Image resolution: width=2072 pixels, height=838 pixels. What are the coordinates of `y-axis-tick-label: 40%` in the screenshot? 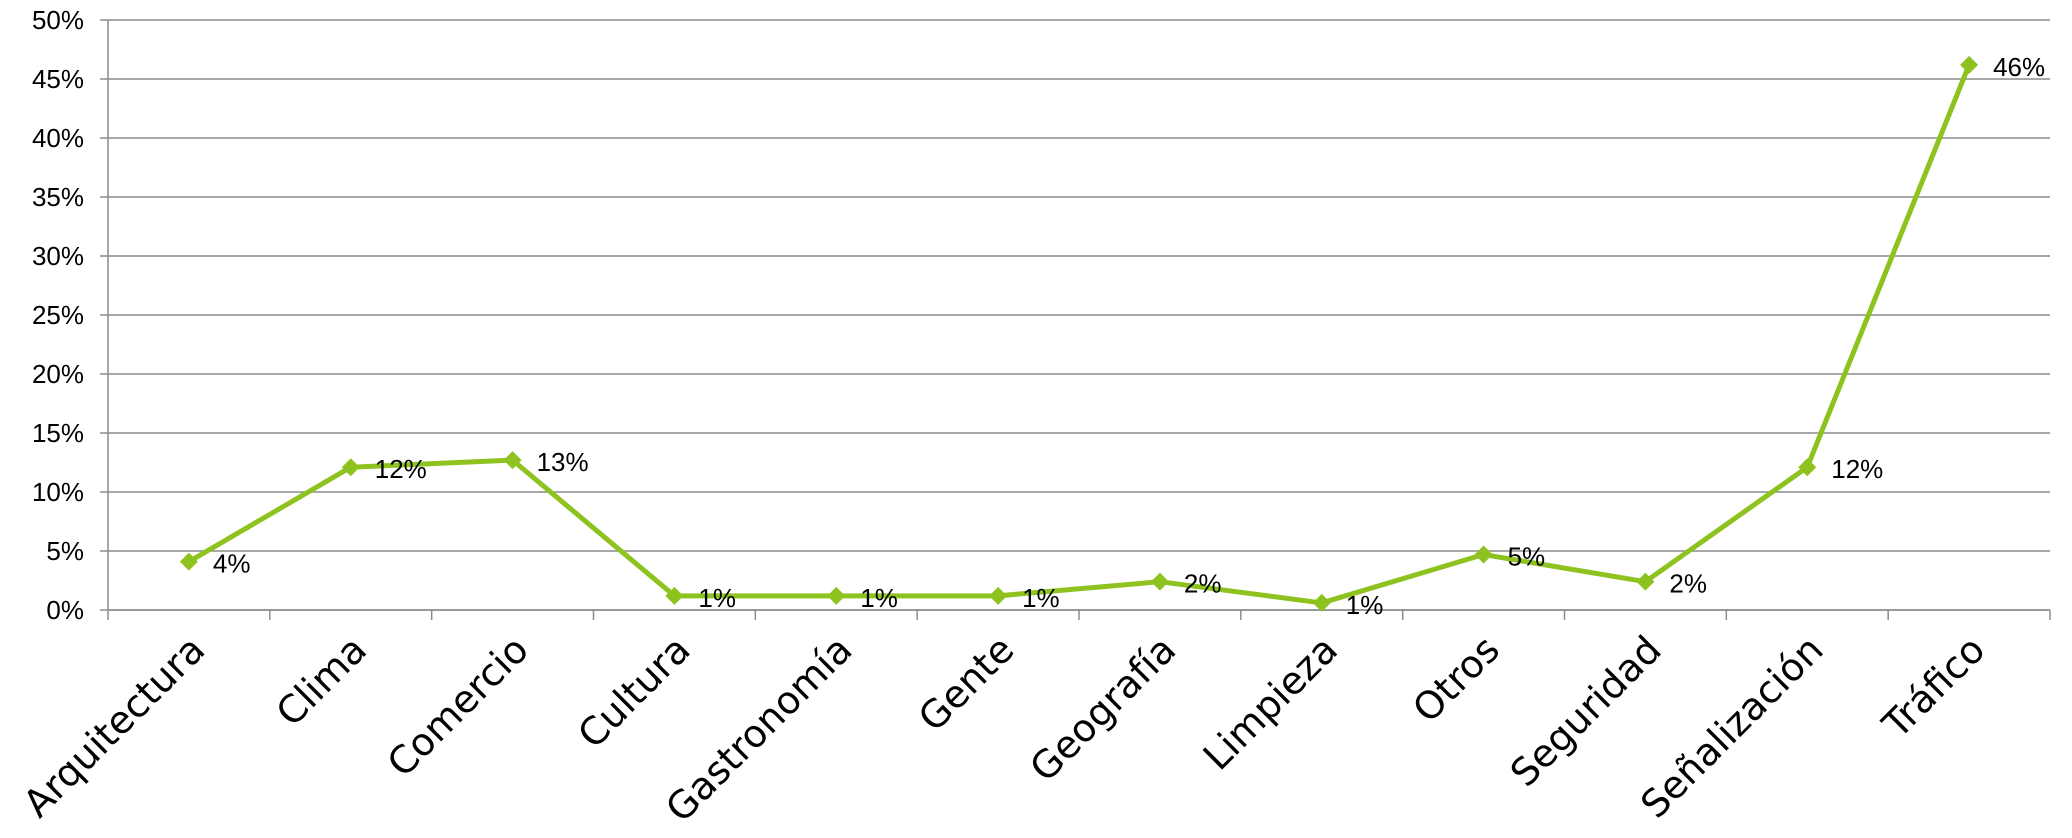 It's located at (58, 138).